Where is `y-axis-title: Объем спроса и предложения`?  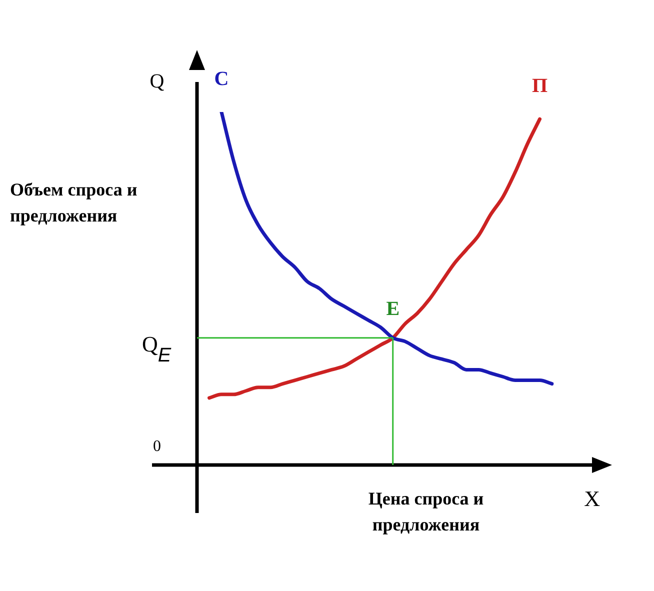
y-axis-title: Объем спроса и предложения is located at coordinates (74, 203).